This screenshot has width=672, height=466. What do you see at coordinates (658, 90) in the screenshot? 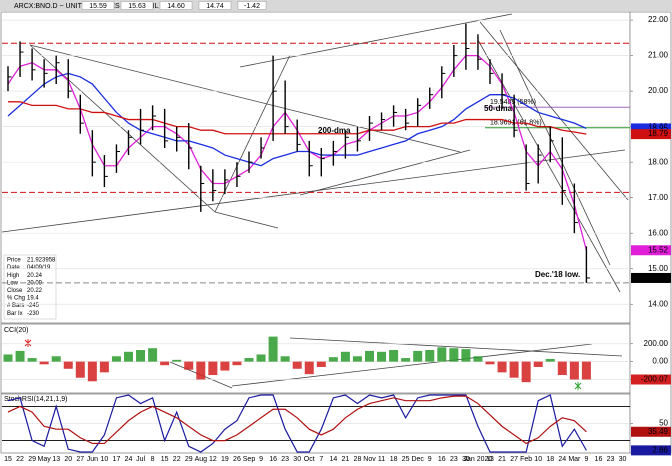
I see `y-tick-label: 20.00` at bounding box center [658, 90].